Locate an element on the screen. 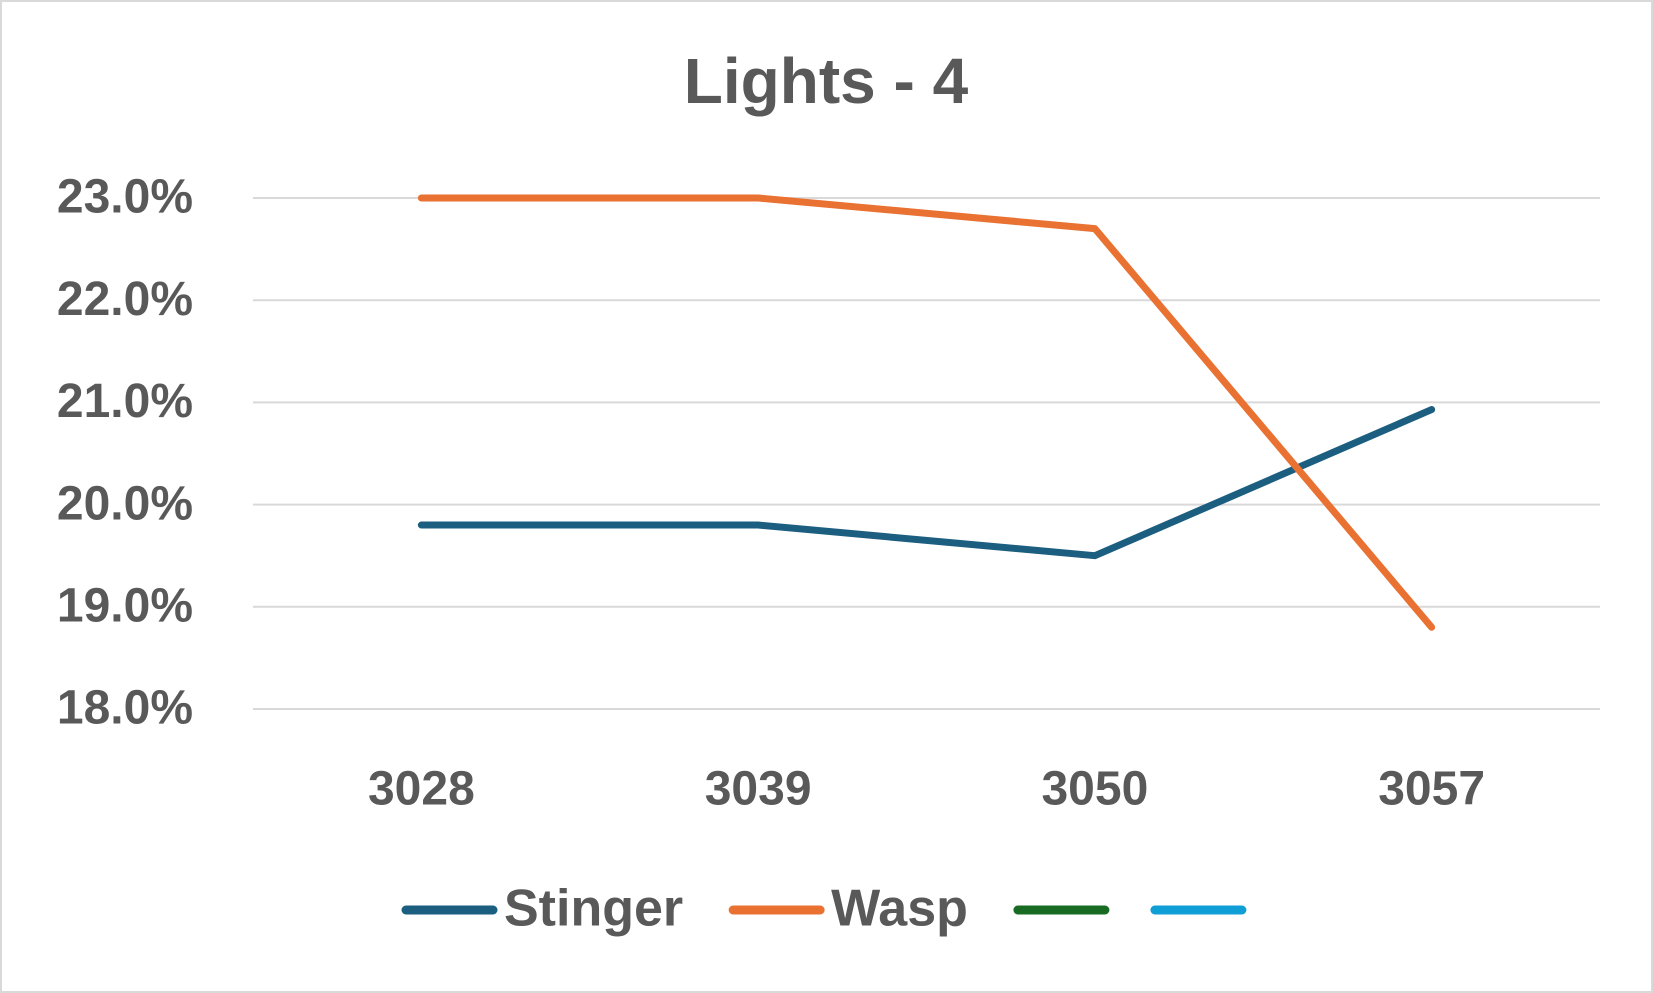  y-tick-label: 18.0% is located at coordinates (125, 708).